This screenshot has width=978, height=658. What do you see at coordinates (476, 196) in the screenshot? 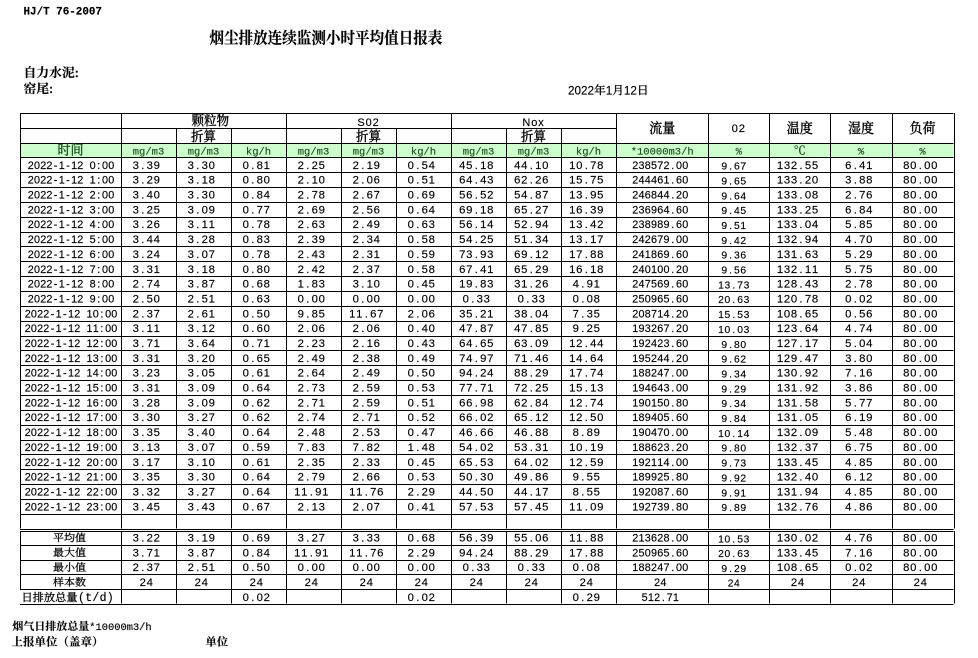
I see `svg-text: 56.52` at bounding box center [476, 196].